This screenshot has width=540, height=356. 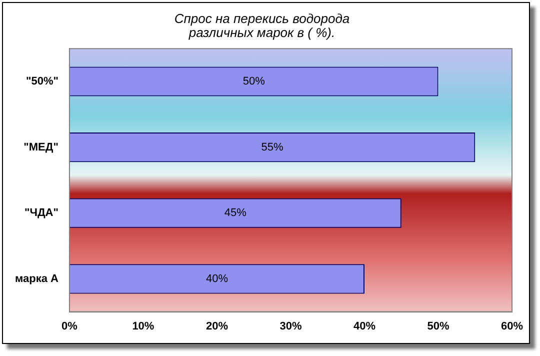 I want to click on x-tick-label: 20%, so click(x=217, y=326).